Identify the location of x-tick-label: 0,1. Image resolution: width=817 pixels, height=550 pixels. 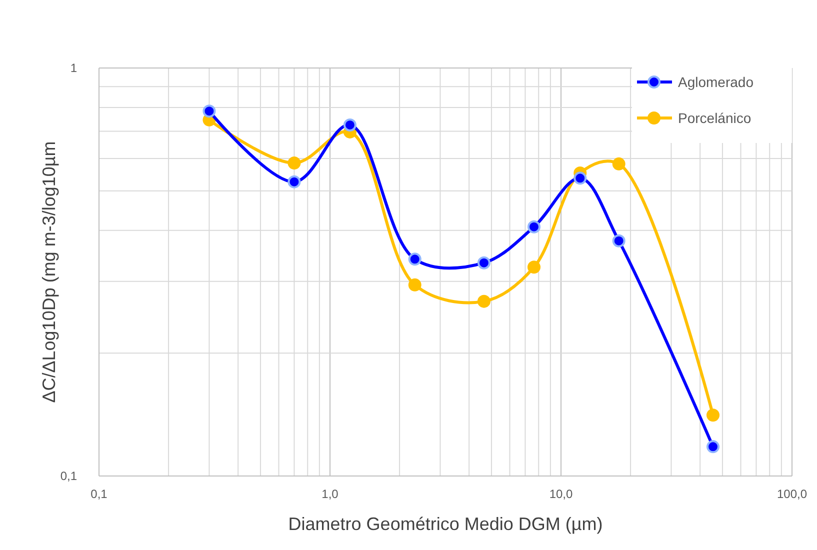
(99, 494).